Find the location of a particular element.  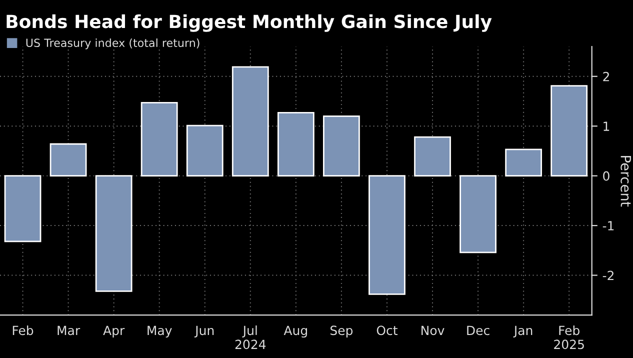

y-tick-label: -2 is located at coordinates (608, 275).